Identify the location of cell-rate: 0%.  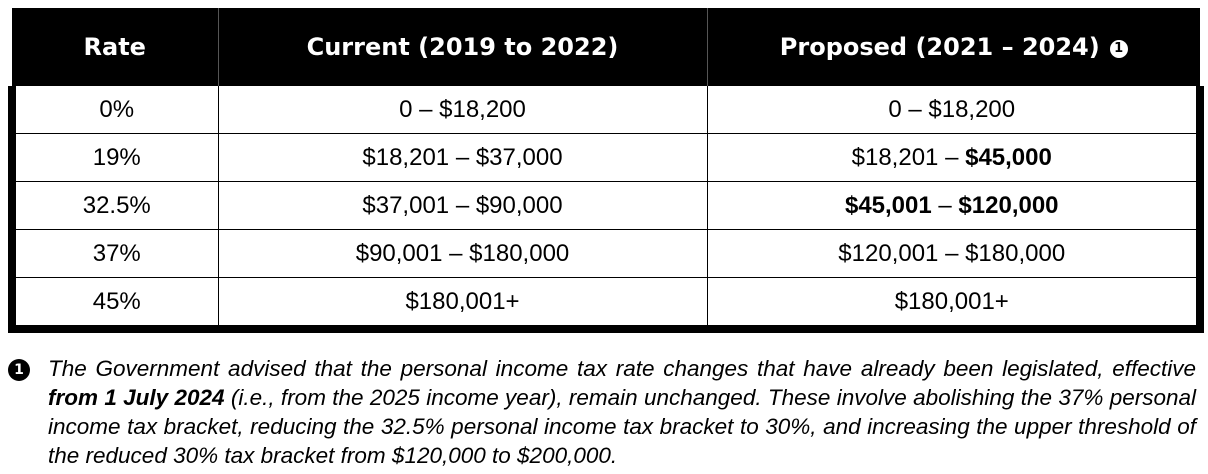
(113, 110).